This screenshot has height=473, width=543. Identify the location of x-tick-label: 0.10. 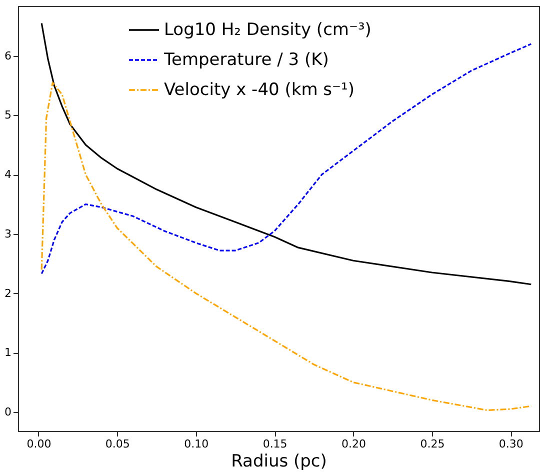
(196, 444).